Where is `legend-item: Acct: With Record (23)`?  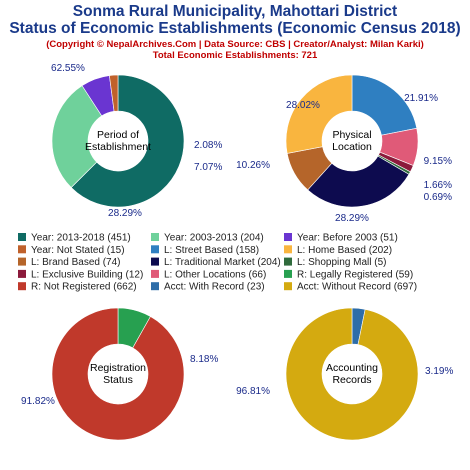
legend-item: Acct: With Record (23) is located at coordinates (208, 287).